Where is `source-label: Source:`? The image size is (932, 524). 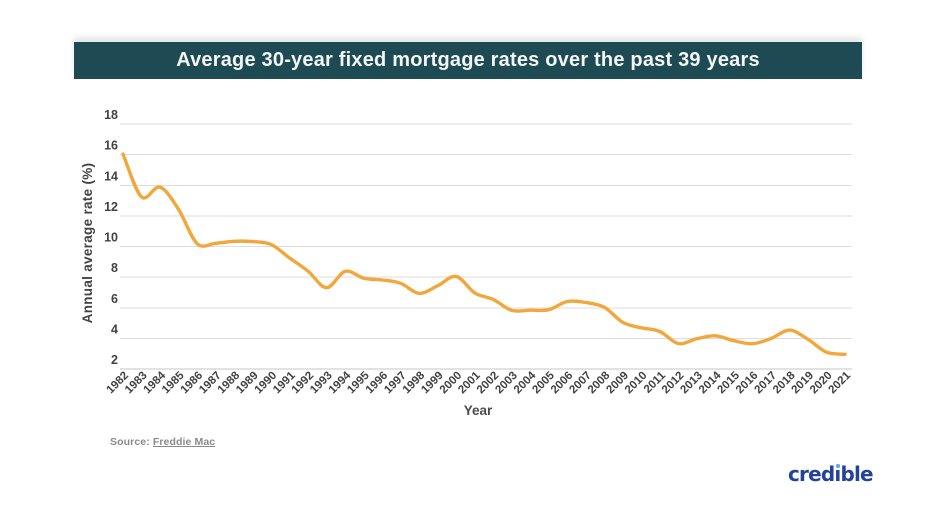 source-label: Source: is located at coordinates (130, 442).